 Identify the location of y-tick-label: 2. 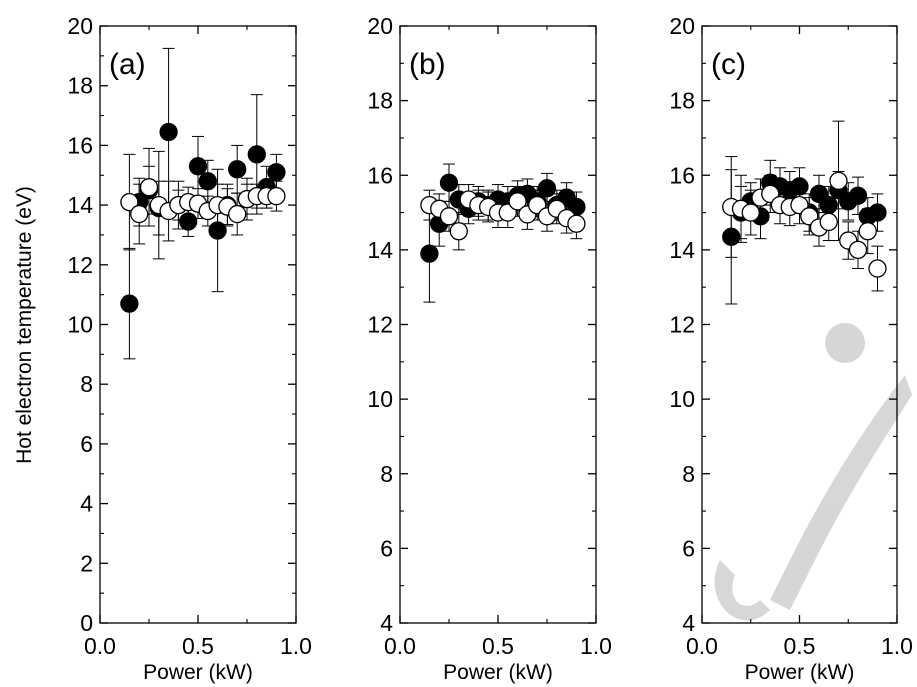
(86, 563).